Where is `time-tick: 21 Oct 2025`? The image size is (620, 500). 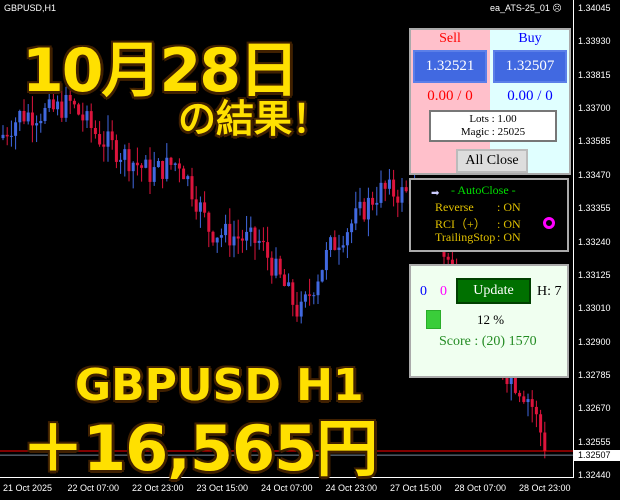
time-tick: 21 Oct 2025 is located at coordinates (28, 488).